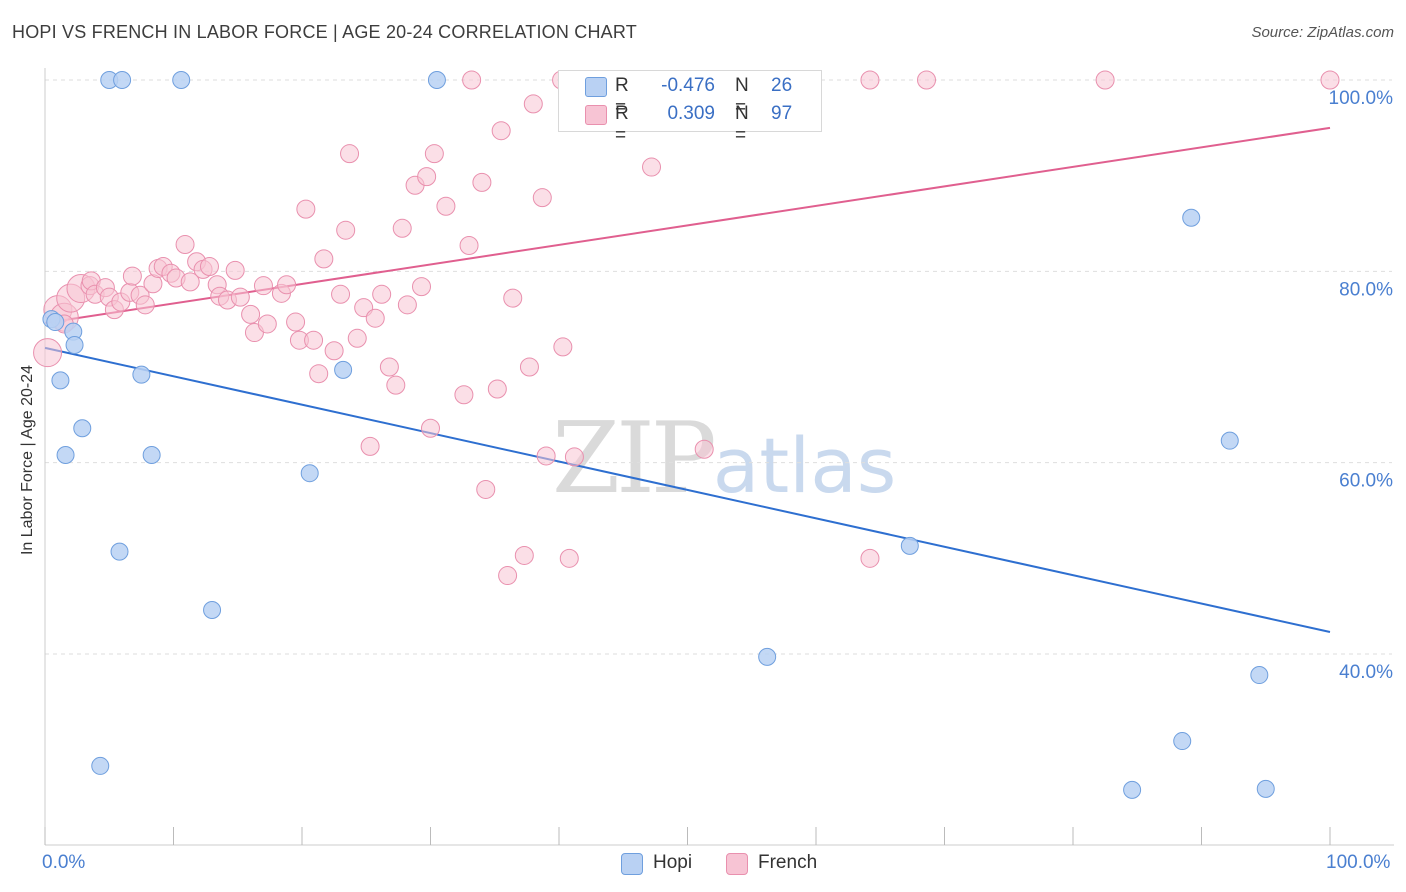 The image size is (1406, 892). What do you see at coordinates (688, 85) in the screenshot?
I see `legend-r-value: -0.476` at bounding box center [688, 85].